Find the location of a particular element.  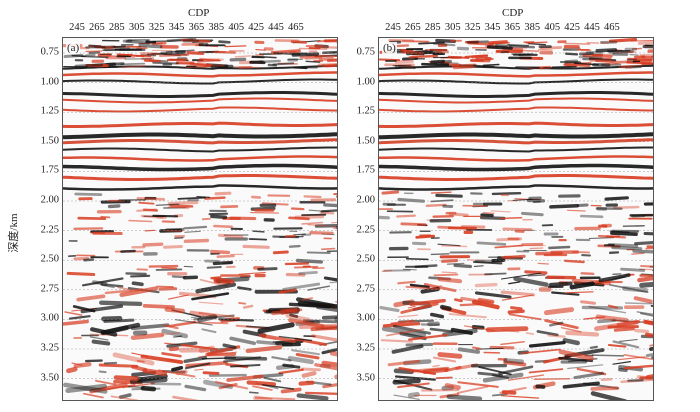

y-tick-label: 1.75 is located at coordinates (49, 170).